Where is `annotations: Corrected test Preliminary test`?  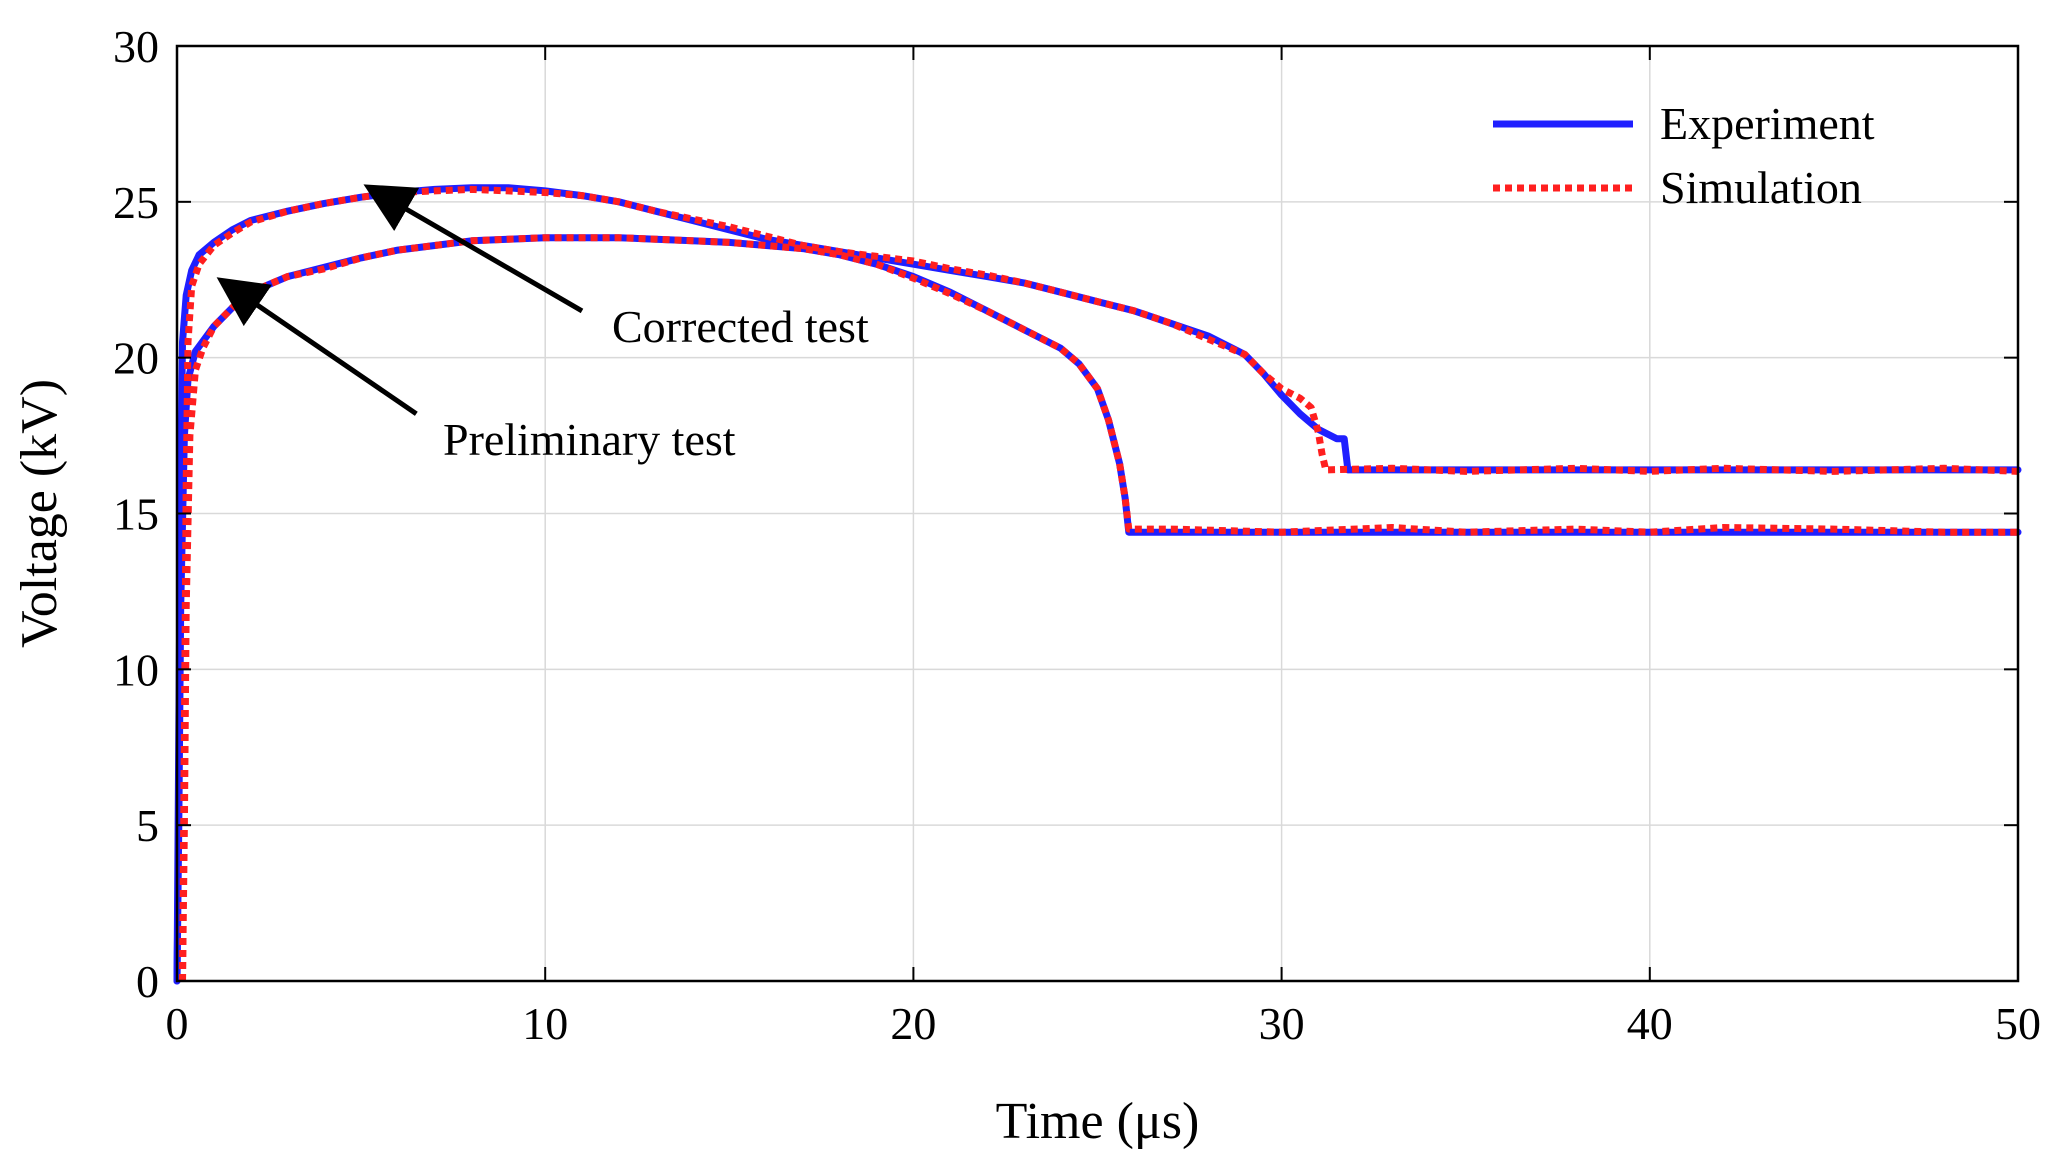
annotations: Corrected test Preliminary test is located at coordinates (542, 324).